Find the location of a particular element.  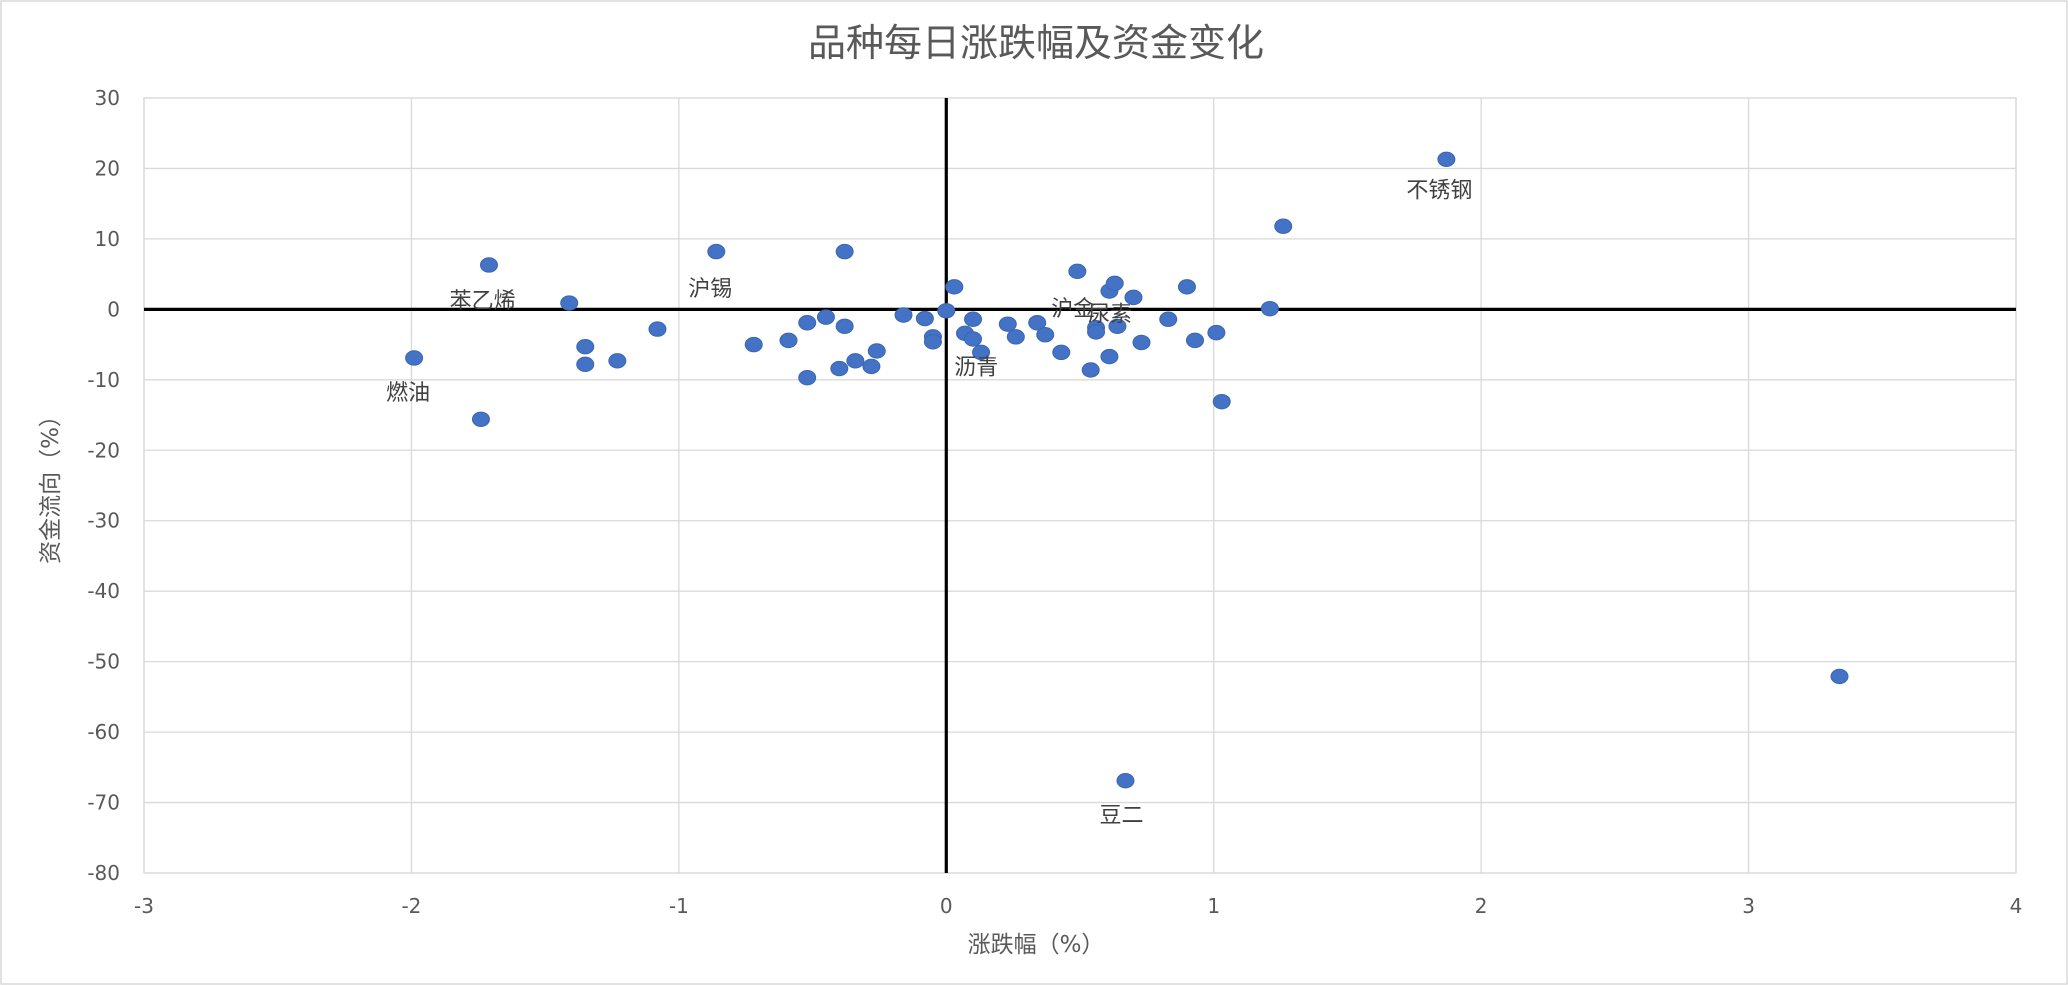

data-label: 沪金 is located at coordinates (1073, 309).